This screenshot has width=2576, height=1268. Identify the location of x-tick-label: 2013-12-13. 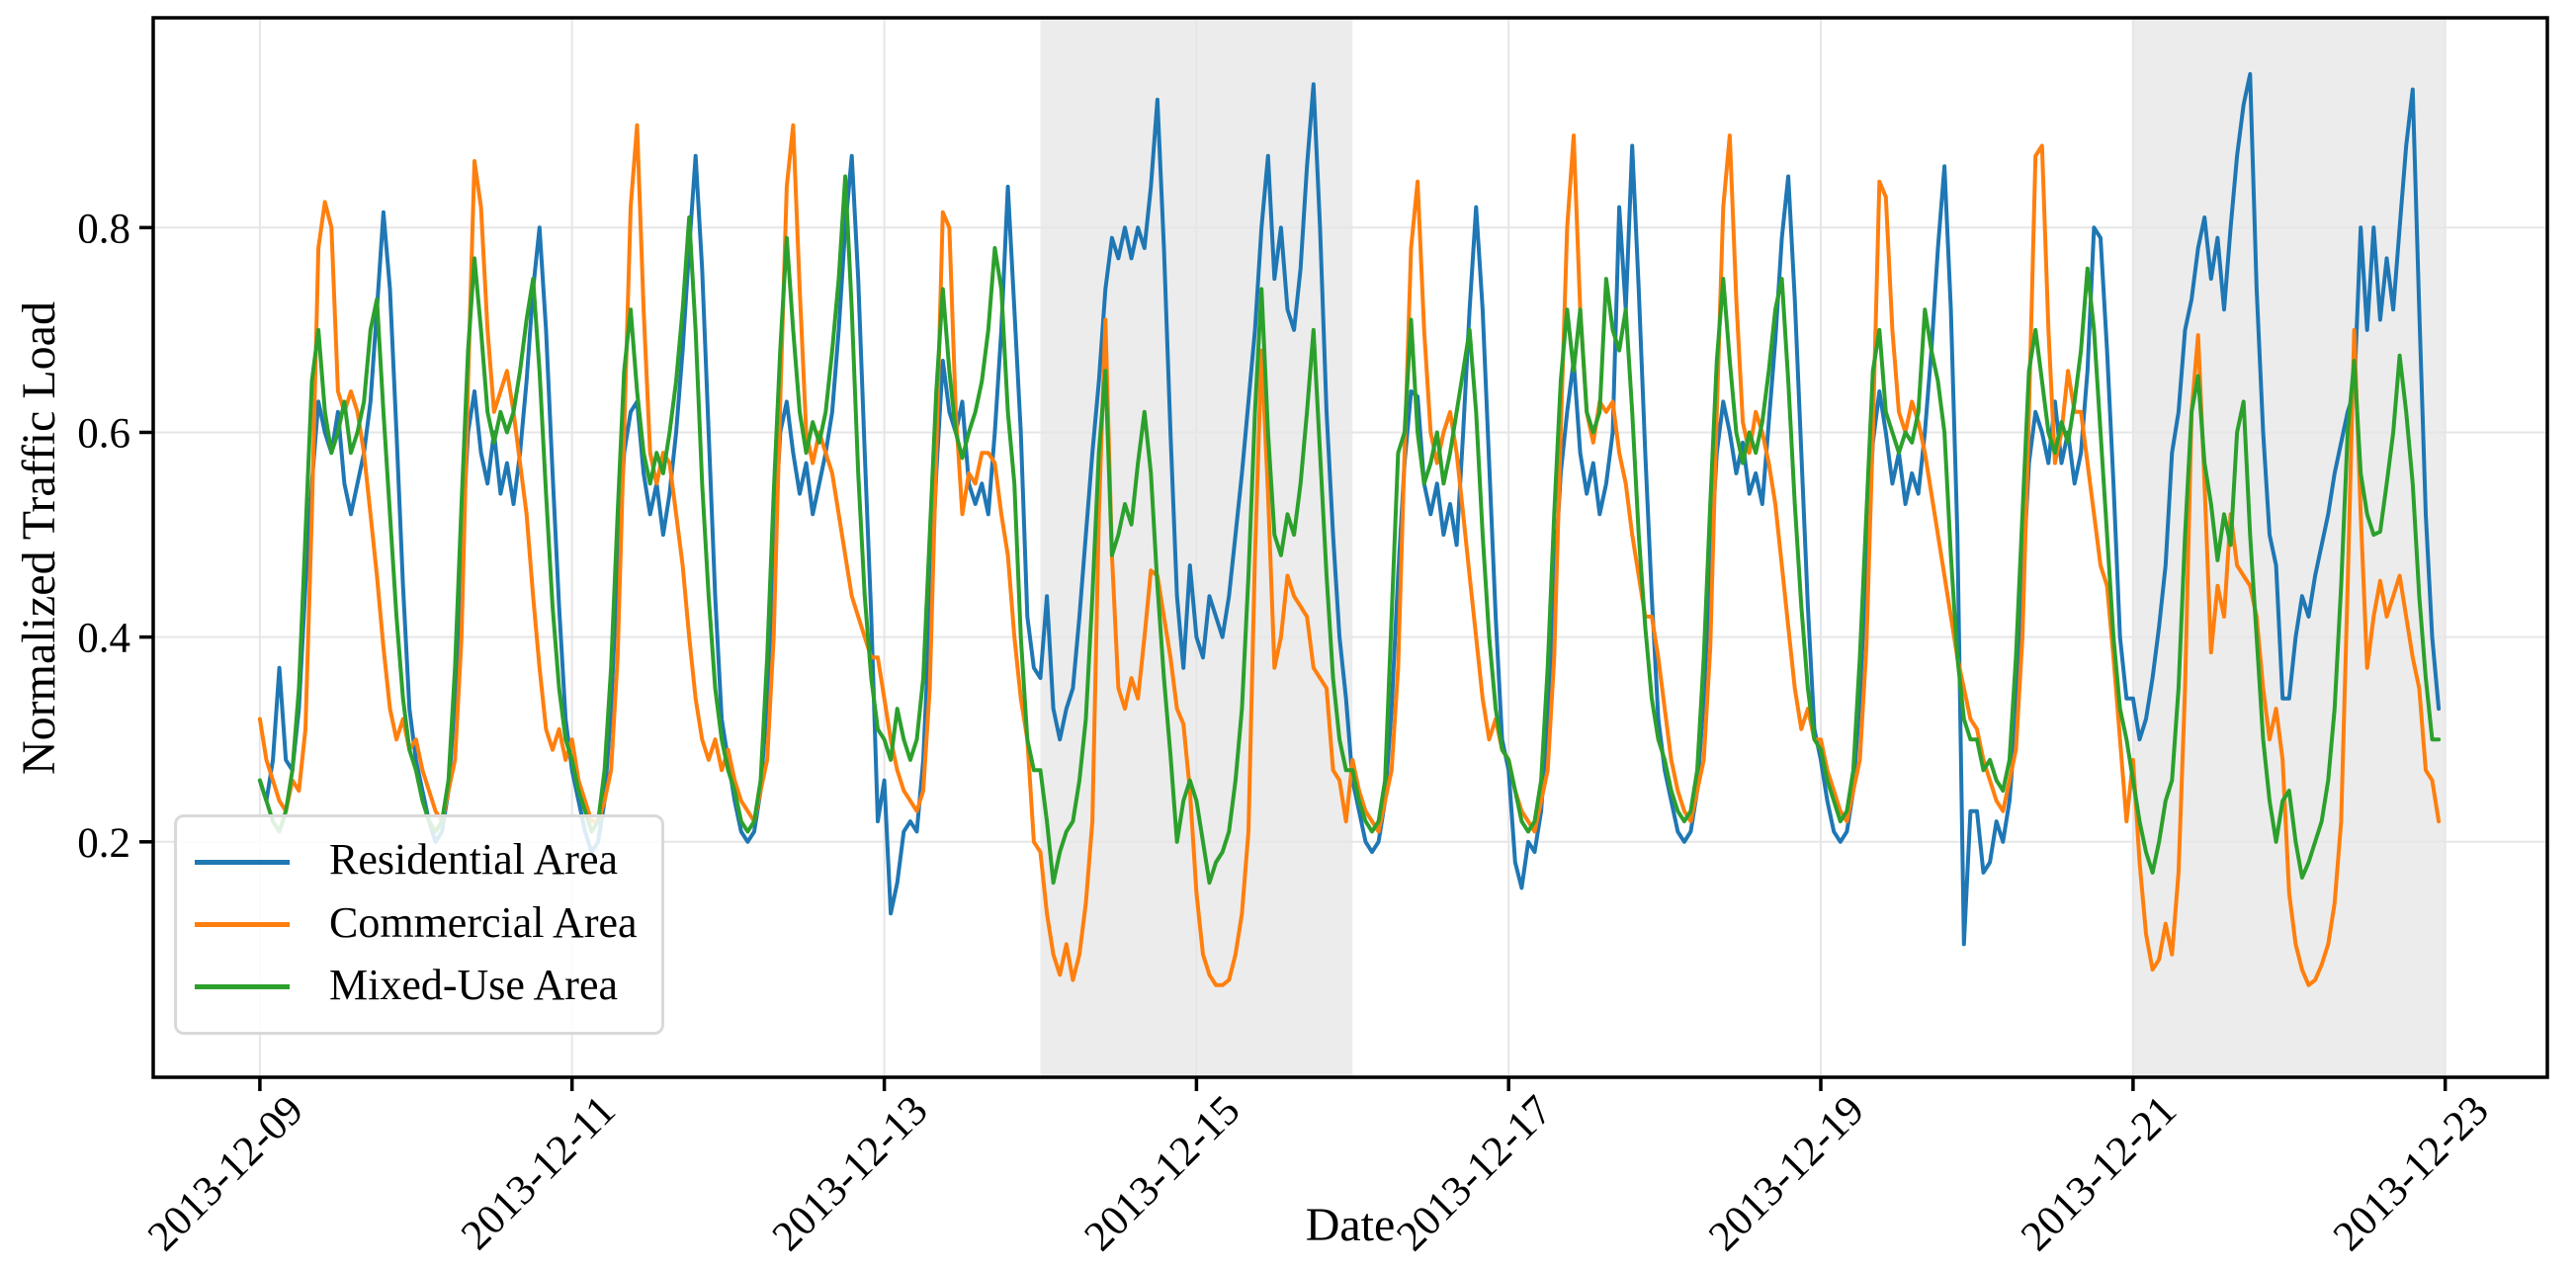
(850, 1173).